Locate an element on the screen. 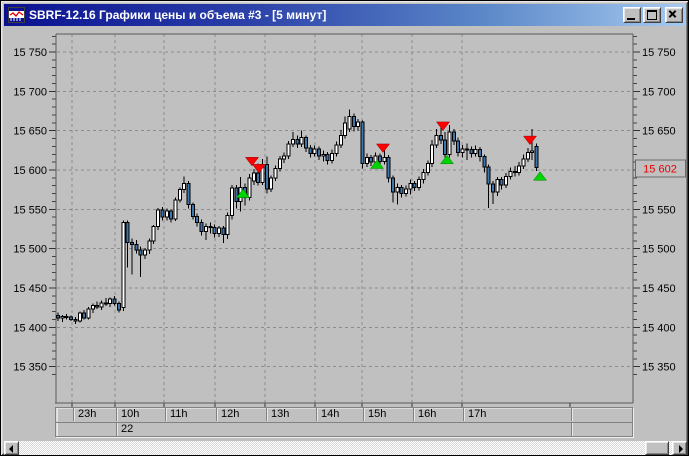  y-axis-label-right: 15 350 is located at coordinates (659, 368).